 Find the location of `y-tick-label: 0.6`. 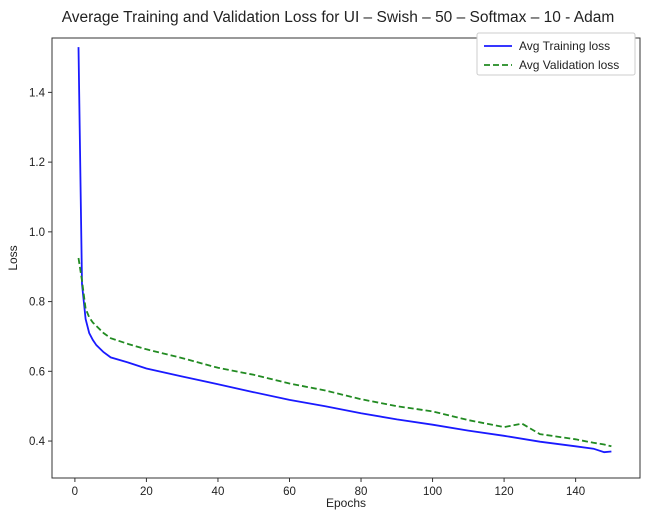

y-tick-label: 0.6 is located at coordinates (37, 372).